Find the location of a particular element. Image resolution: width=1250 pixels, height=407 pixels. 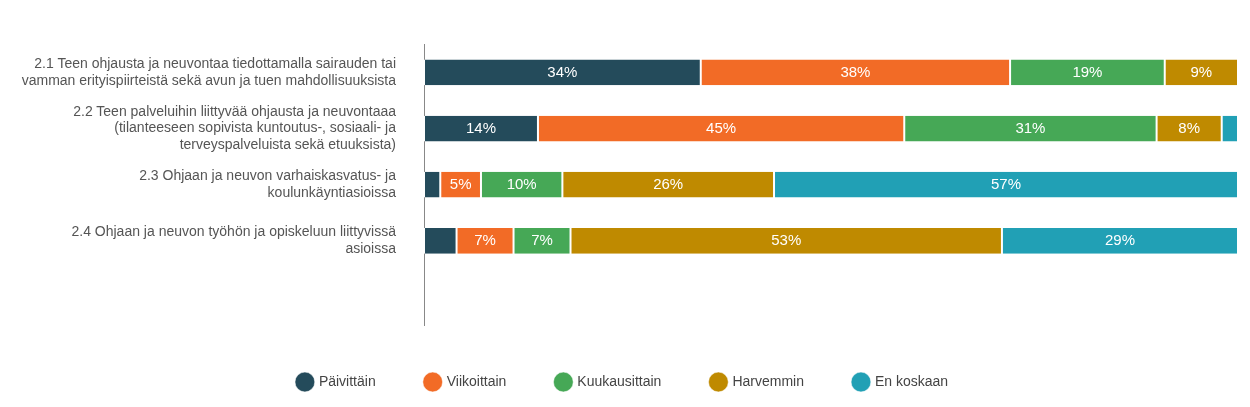

data-label: 57% is located at coordinates (1006, 183).